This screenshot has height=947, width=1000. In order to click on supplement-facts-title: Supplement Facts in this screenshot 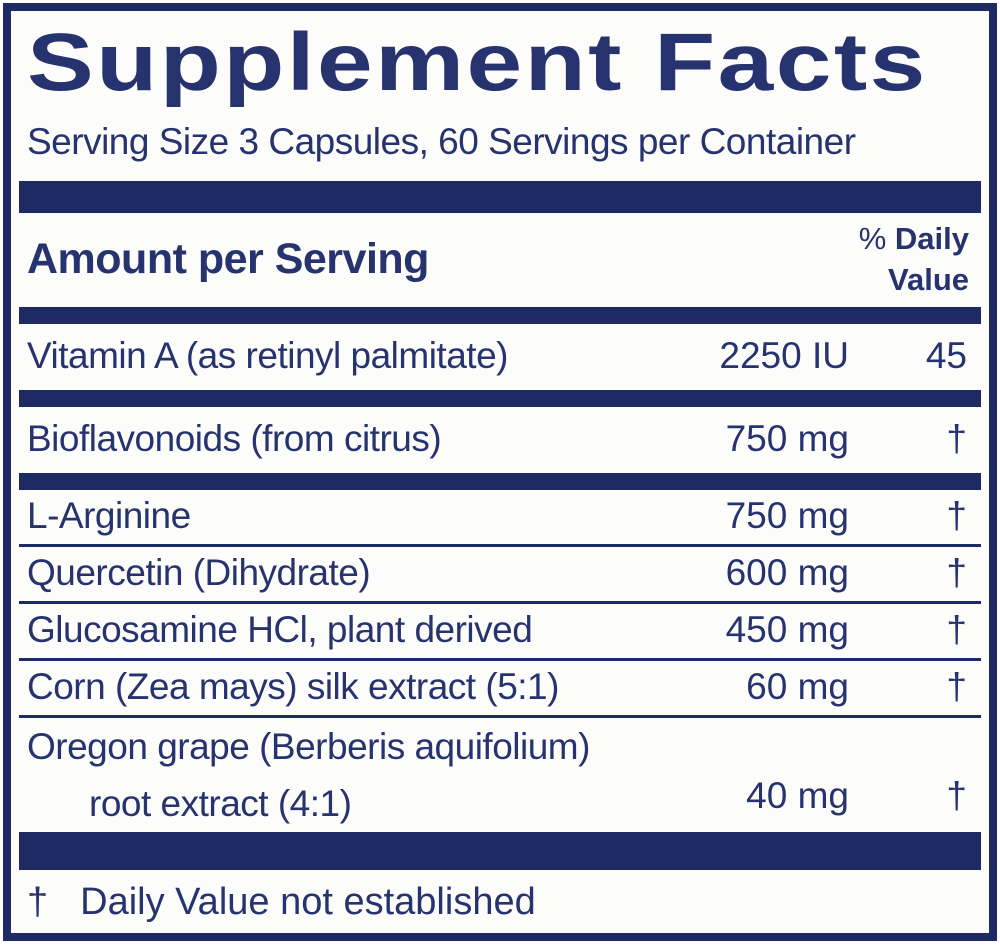, I will do `click(477, 62)`.